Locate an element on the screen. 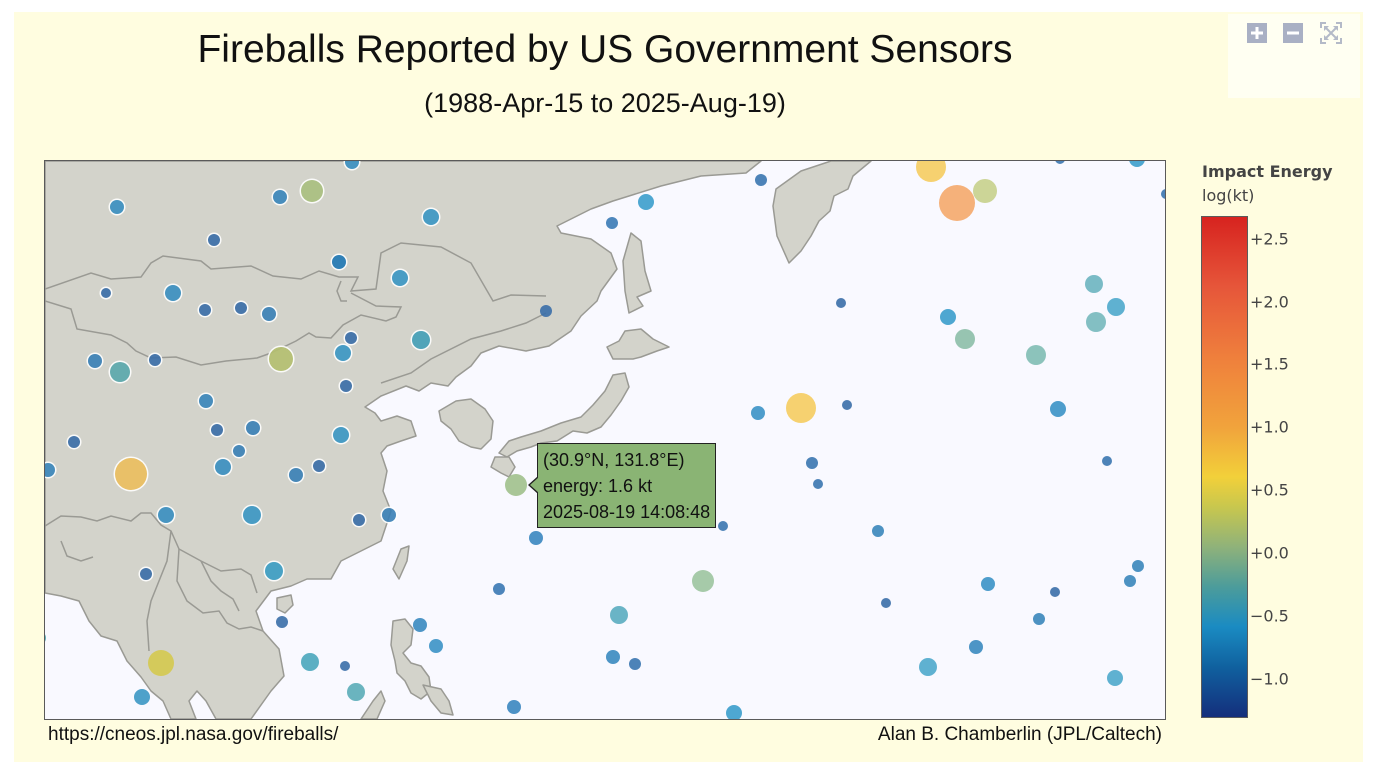 The height and width of the screenshot is (769, 1373). colorbar-tick-label: +2.0 is located at coordinates (1269, 302).